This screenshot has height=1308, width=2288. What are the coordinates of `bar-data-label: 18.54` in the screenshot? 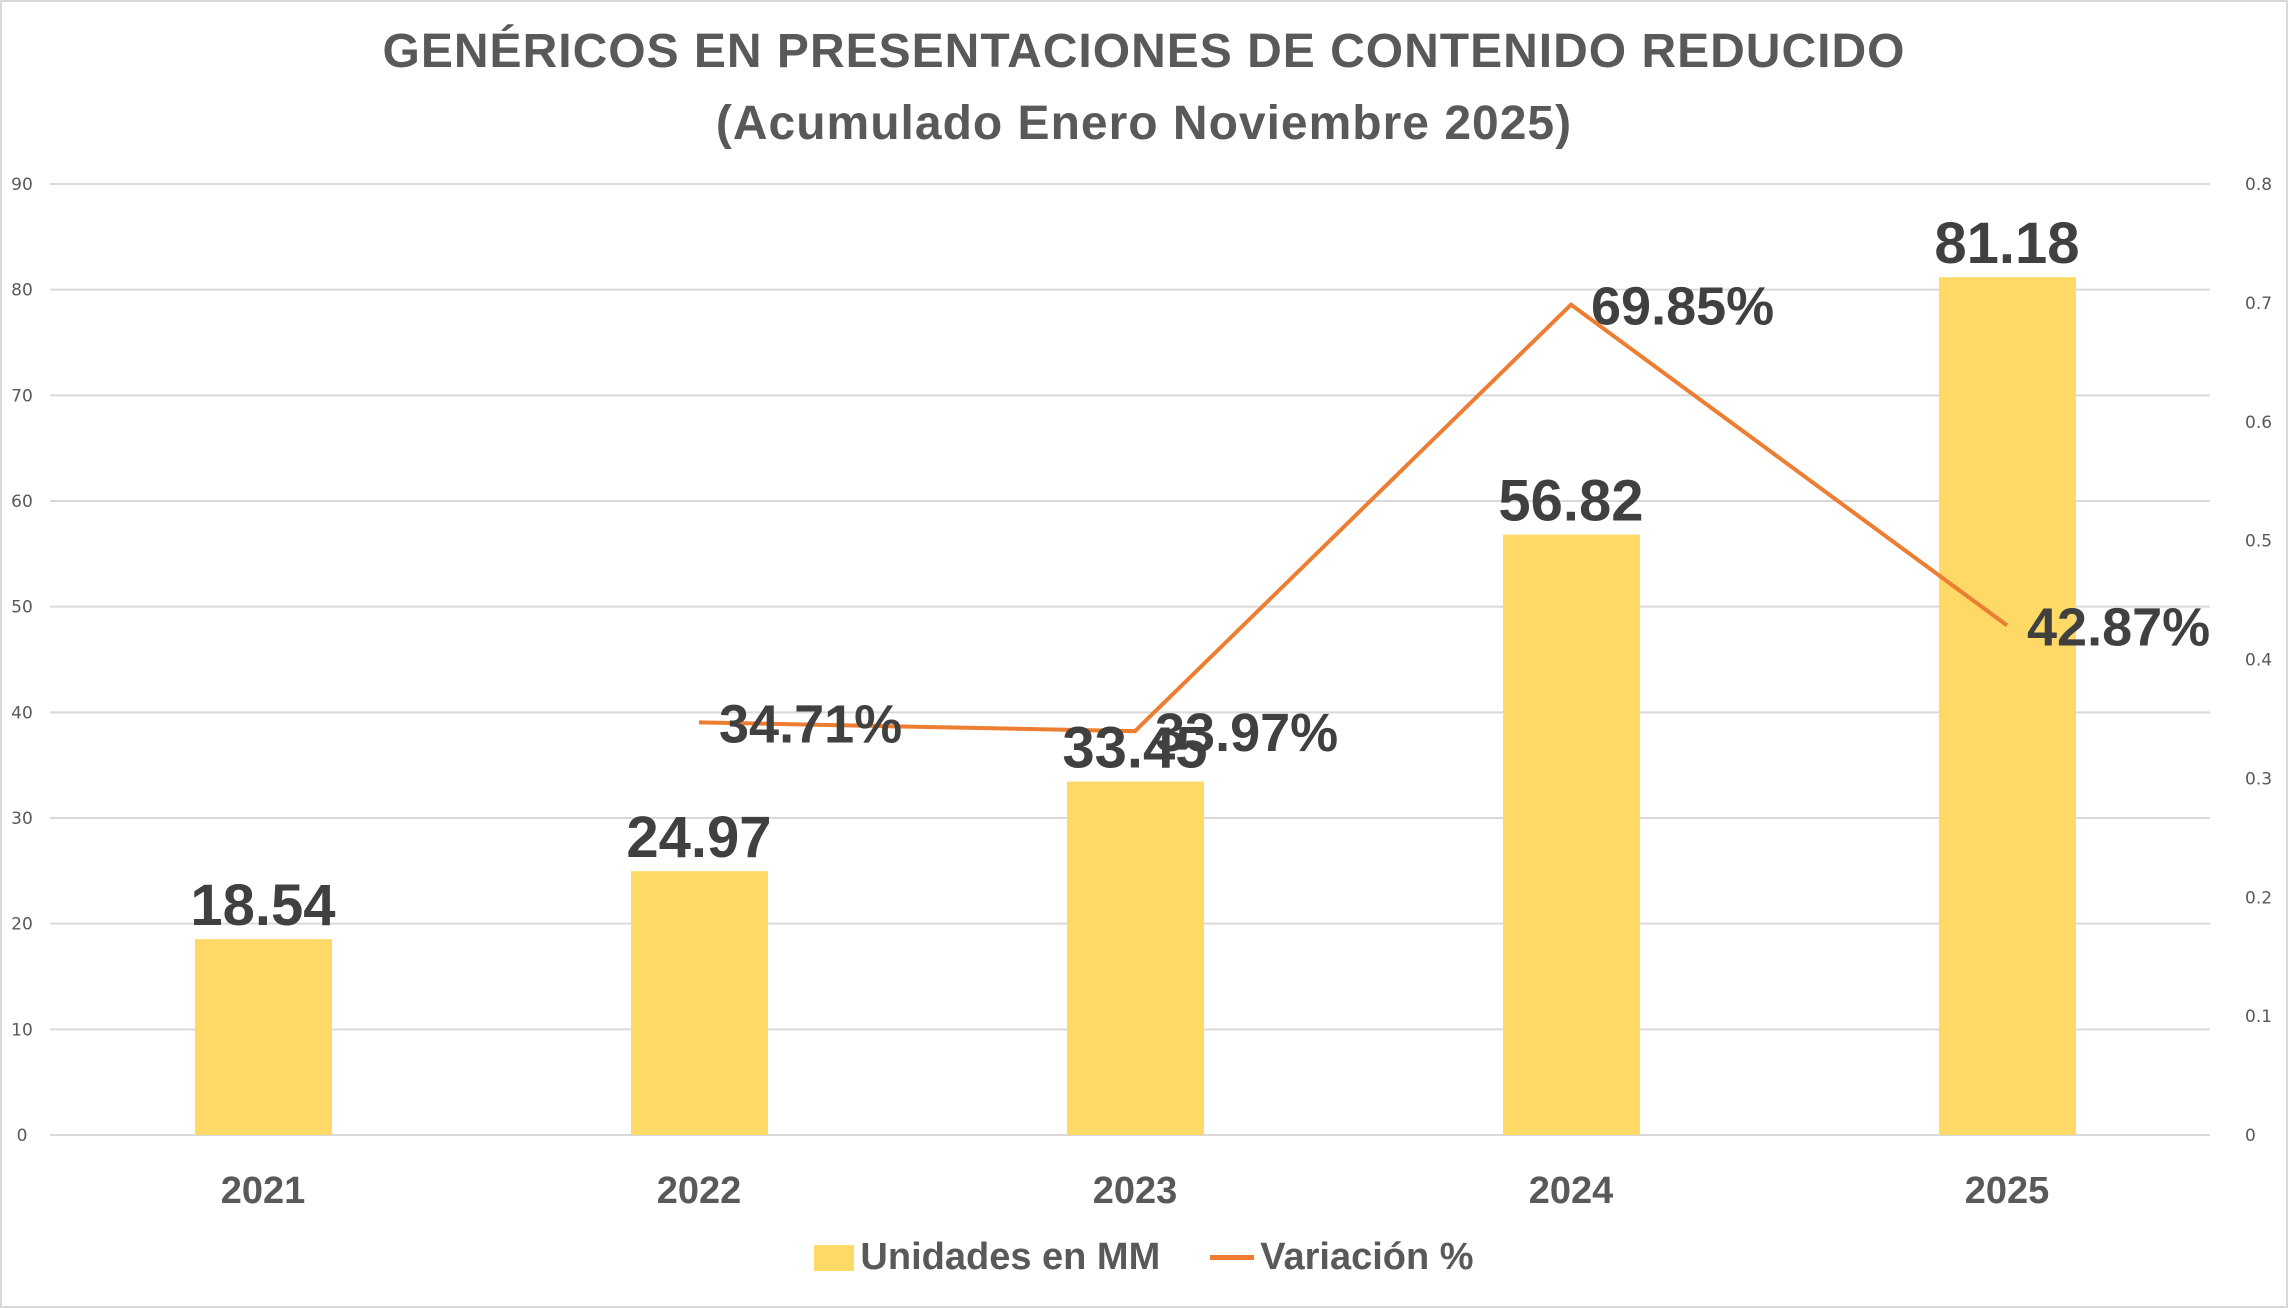 It's located at (262, 905).